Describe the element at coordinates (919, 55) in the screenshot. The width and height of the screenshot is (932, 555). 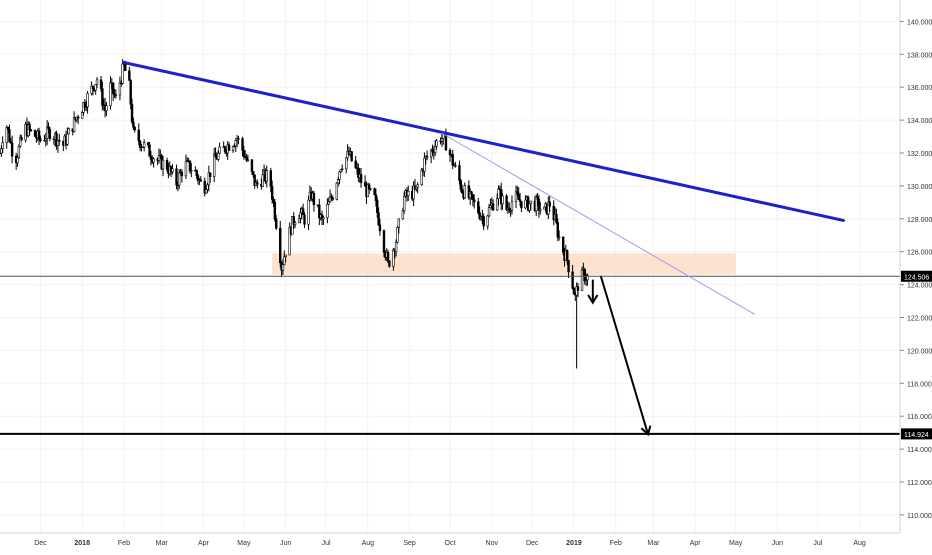
I see `price-tick-label: 138.000` at that location.